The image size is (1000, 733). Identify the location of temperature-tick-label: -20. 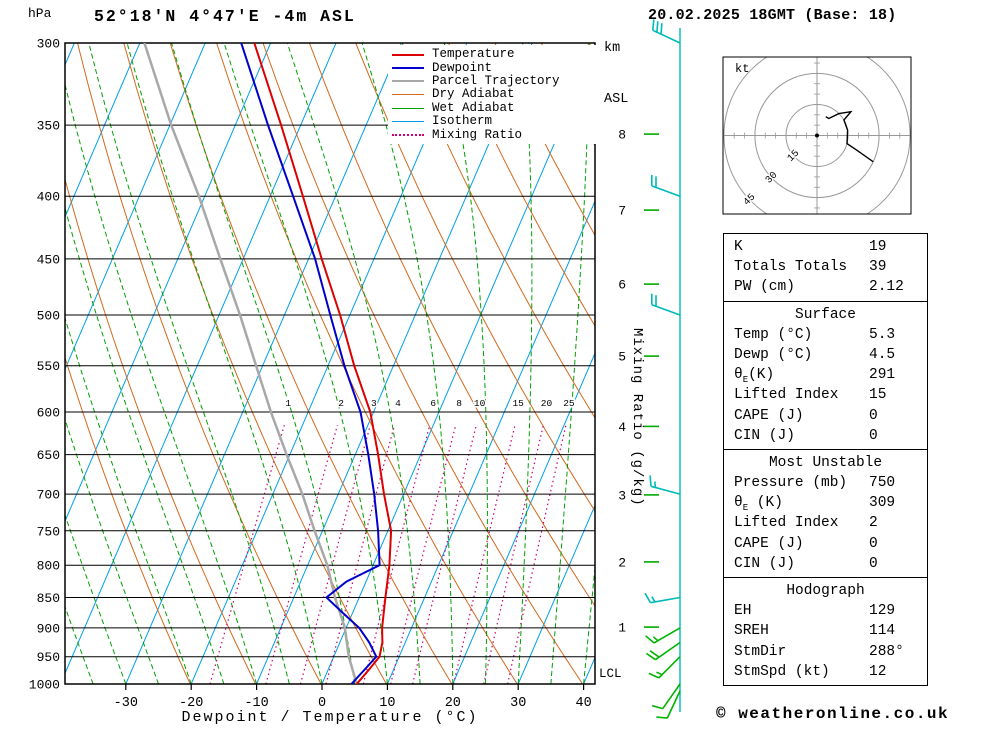
(191, 703).